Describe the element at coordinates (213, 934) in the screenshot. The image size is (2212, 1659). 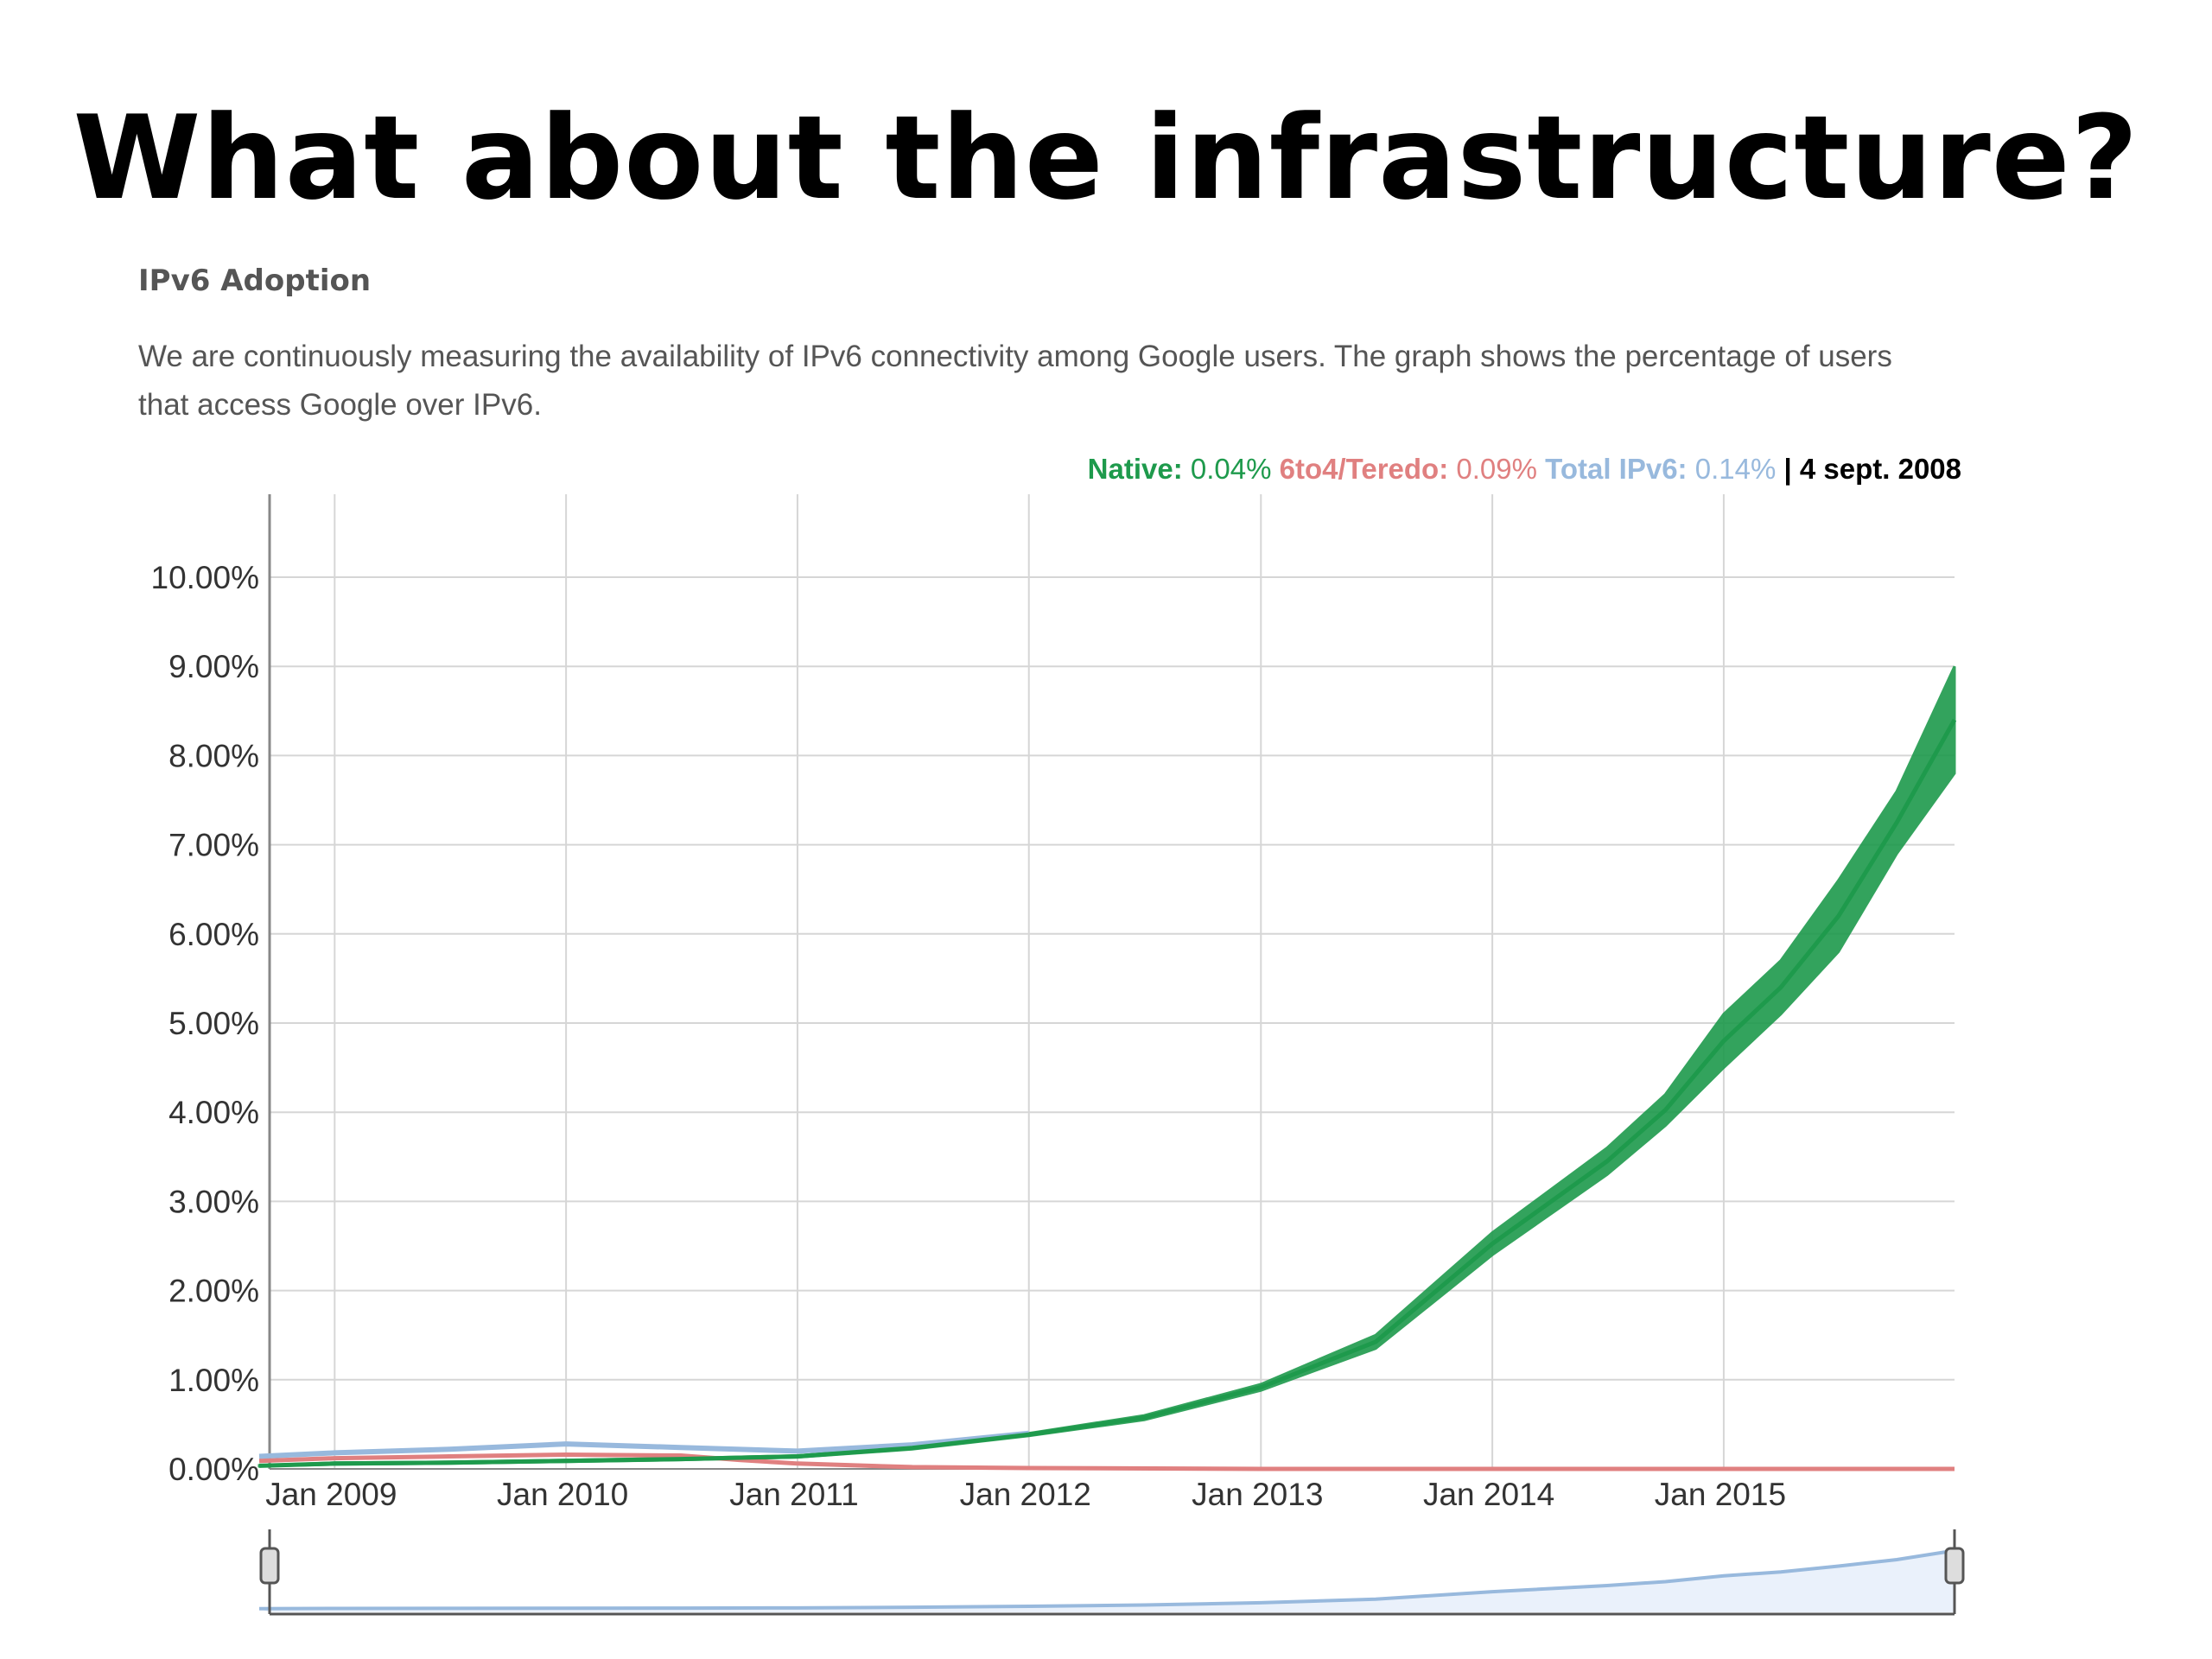
I see `y-tick-label: 6.00%` at that location.